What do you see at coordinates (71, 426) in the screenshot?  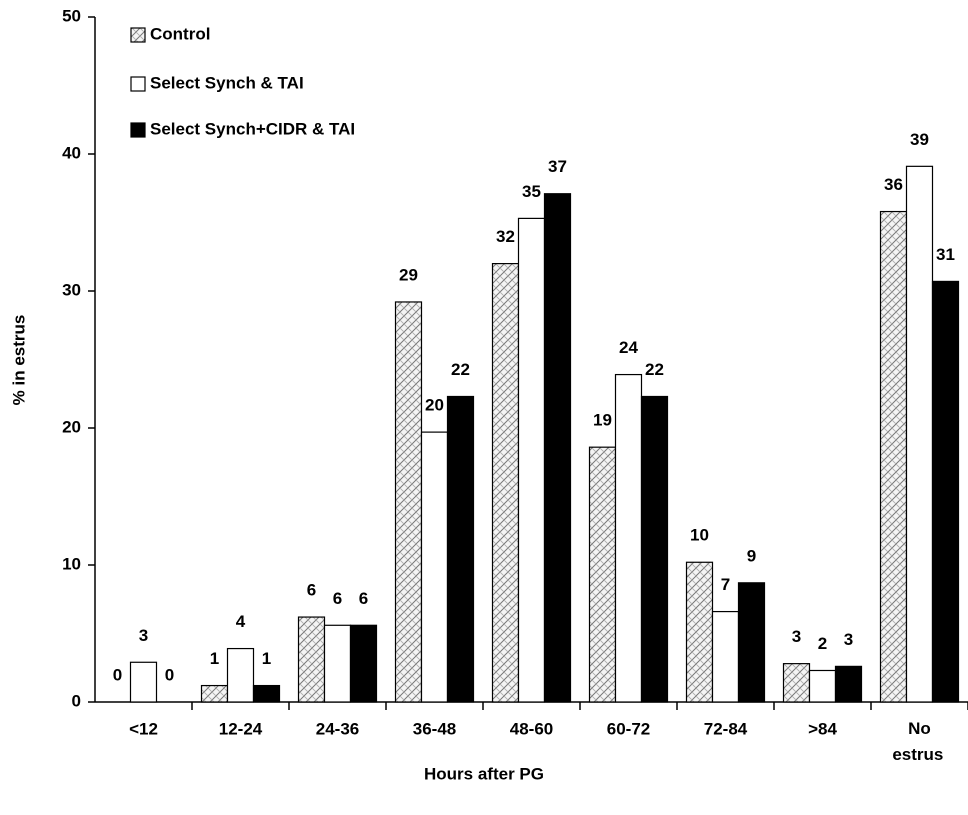 I see `y-tick-label: 20` at bounding box center [71, 426].